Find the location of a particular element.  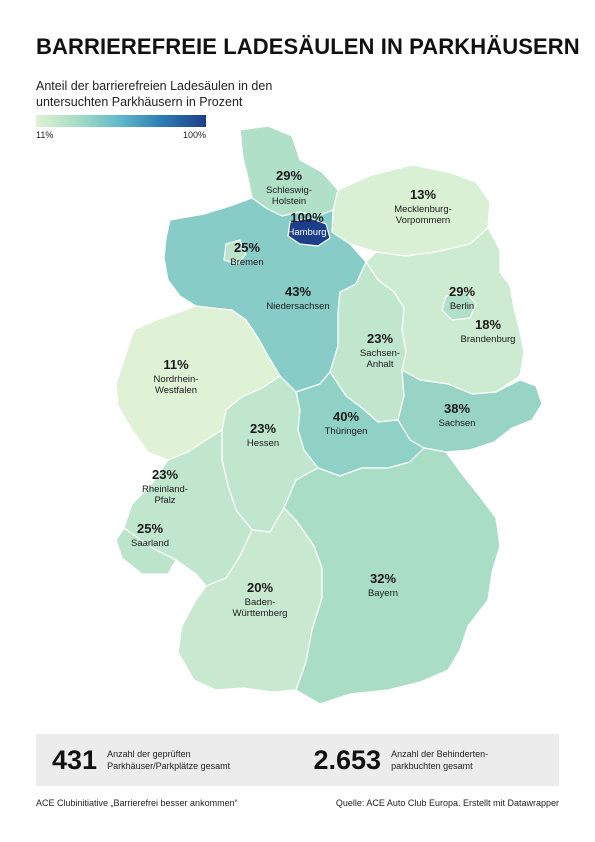

state-label-sh: 29% Schleswig-Holstein is located at coordinates (289, 187).